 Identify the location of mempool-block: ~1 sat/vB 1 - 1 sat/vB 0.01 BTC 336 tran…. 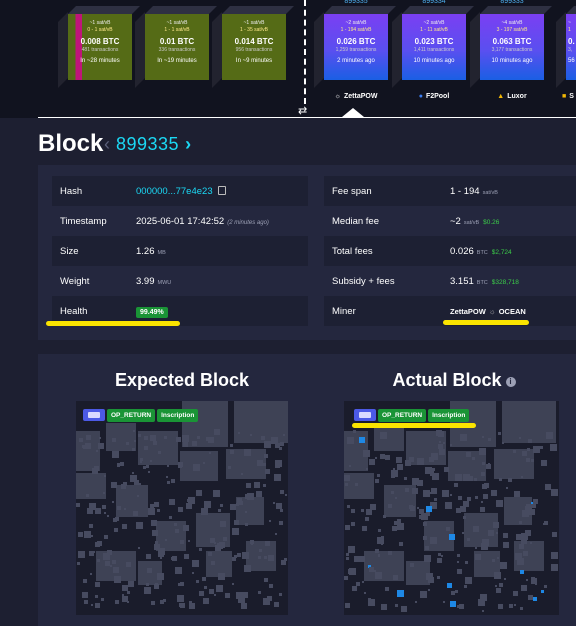
(176, 47).